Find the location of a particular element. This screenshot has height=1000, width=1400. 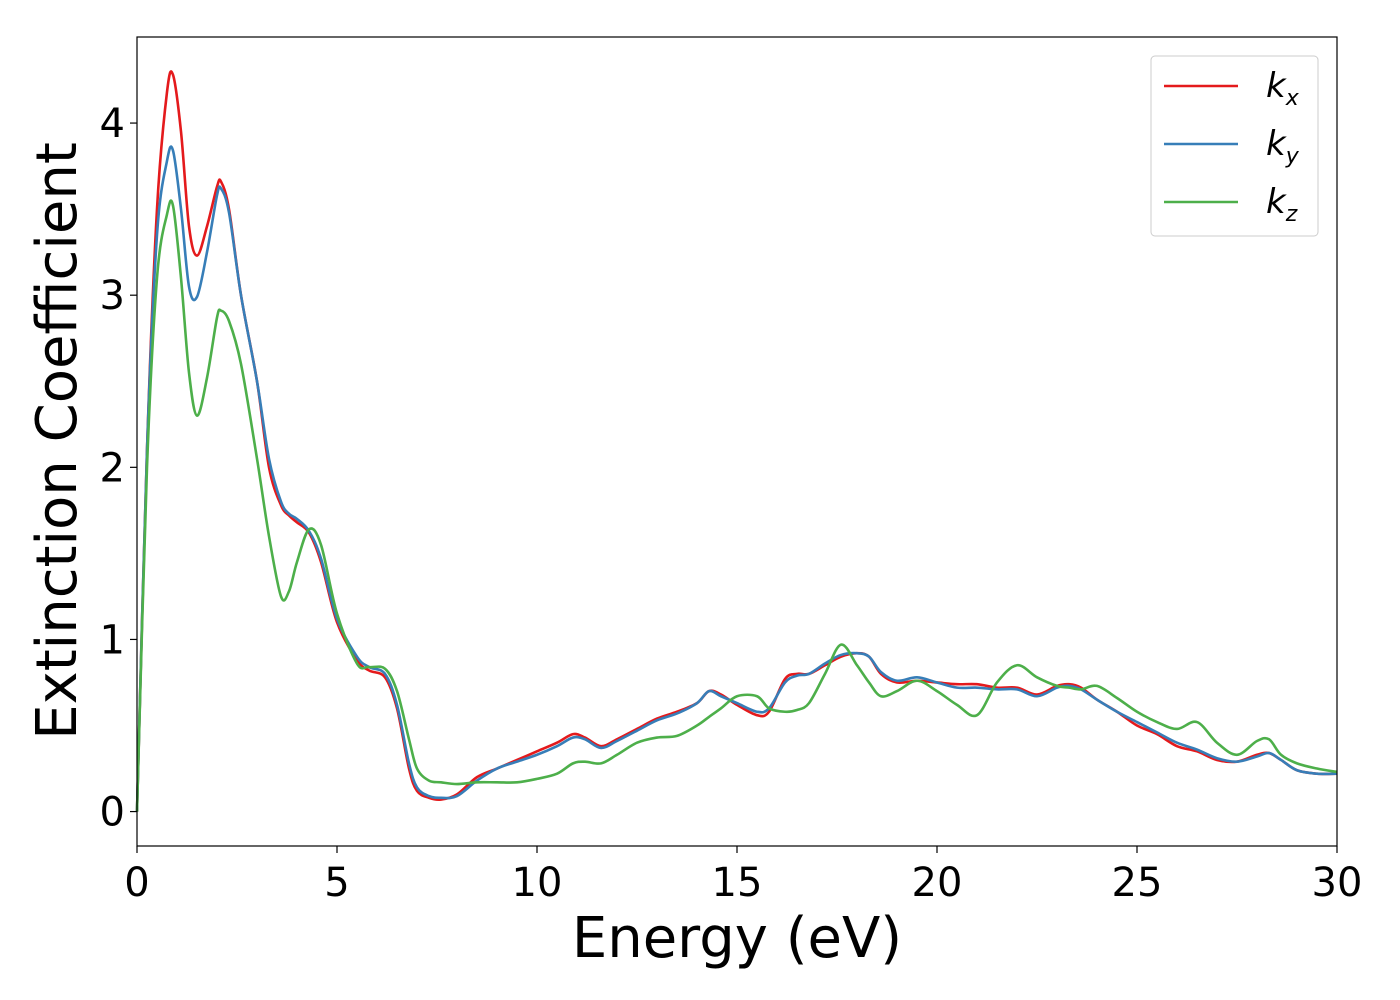

x-axis: 0 5 10 15 20 25 30 is located at coordinates (743, 876).